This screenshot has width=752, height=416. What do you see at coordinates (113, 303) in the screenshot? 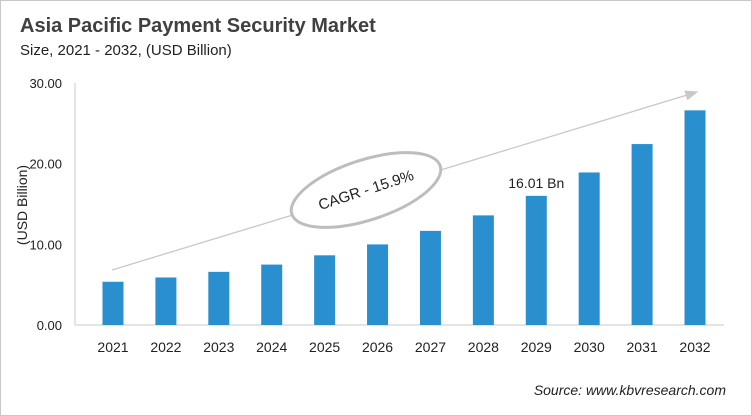
I see `bar-2021` at bounding box center [113, 303].